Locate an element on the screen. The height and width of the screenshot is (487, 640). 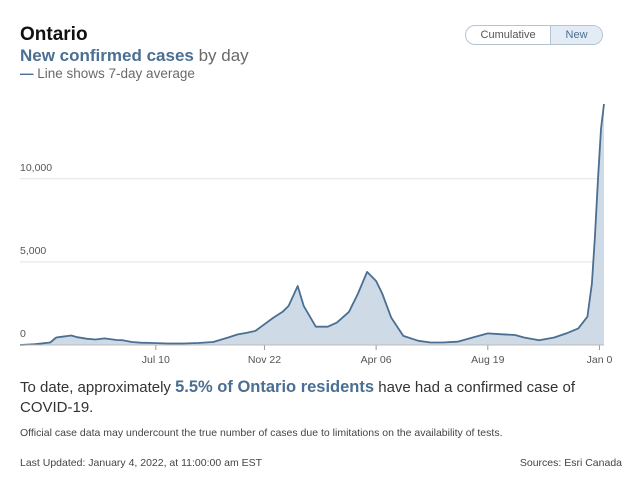
view-toggle: Cumulative New is located at coordinates (534, 35).